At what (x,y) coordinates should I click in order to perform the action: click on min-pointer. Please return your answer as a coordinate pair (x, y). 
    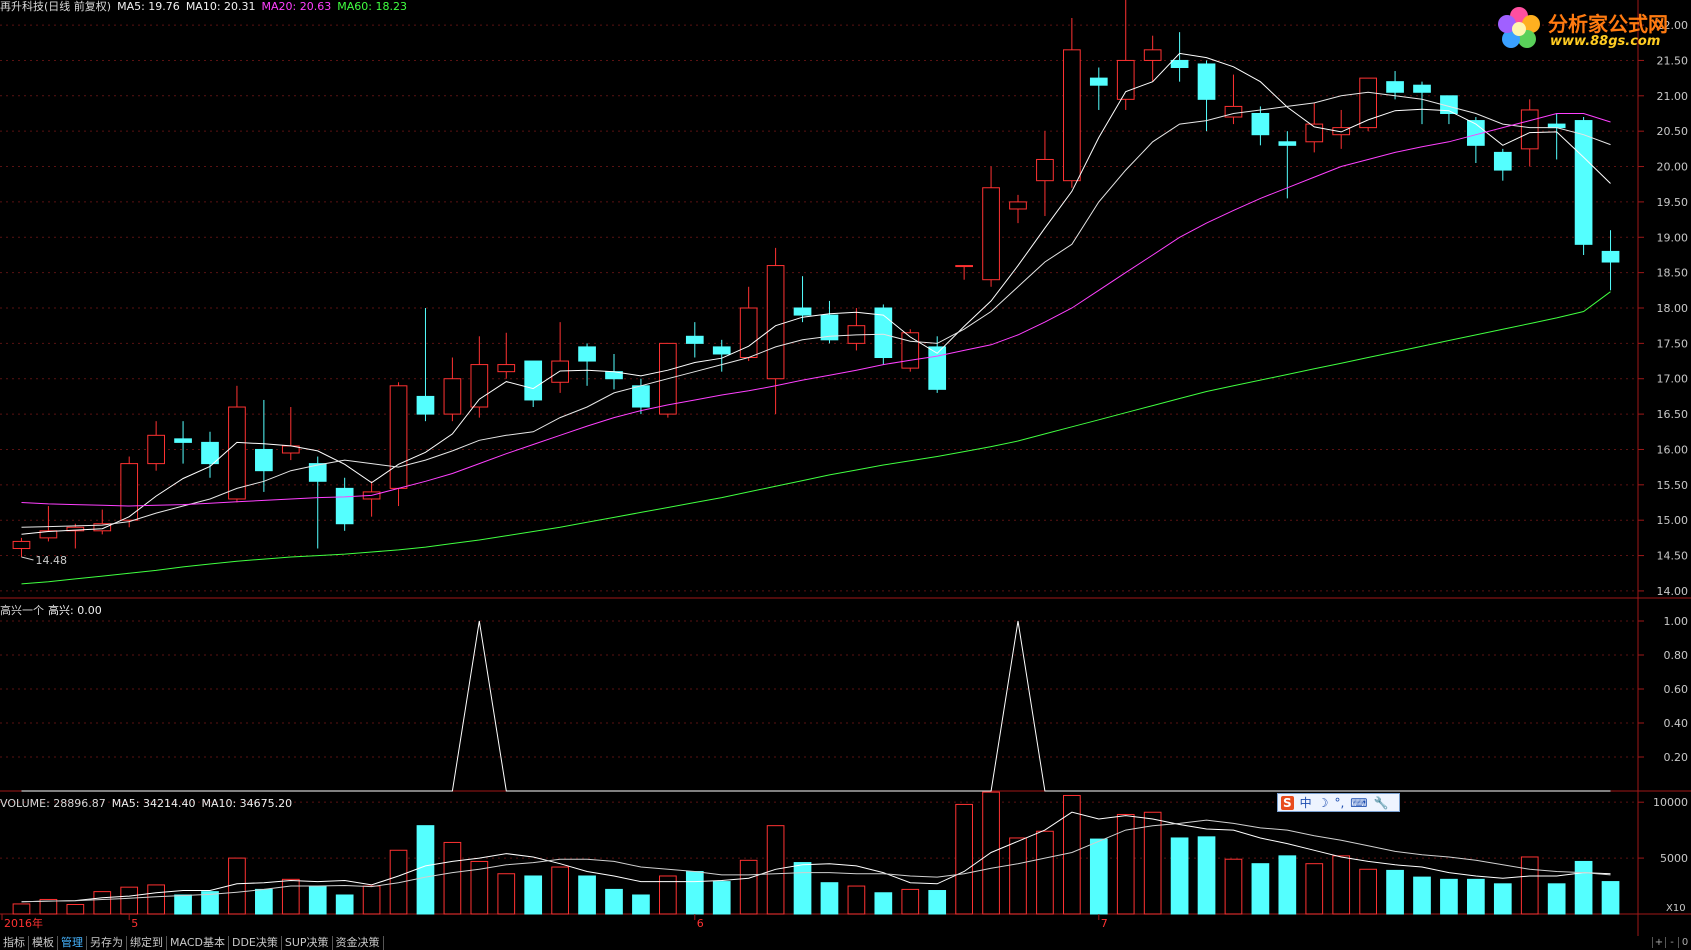
    Looking at the image, I should click on (27, 558).